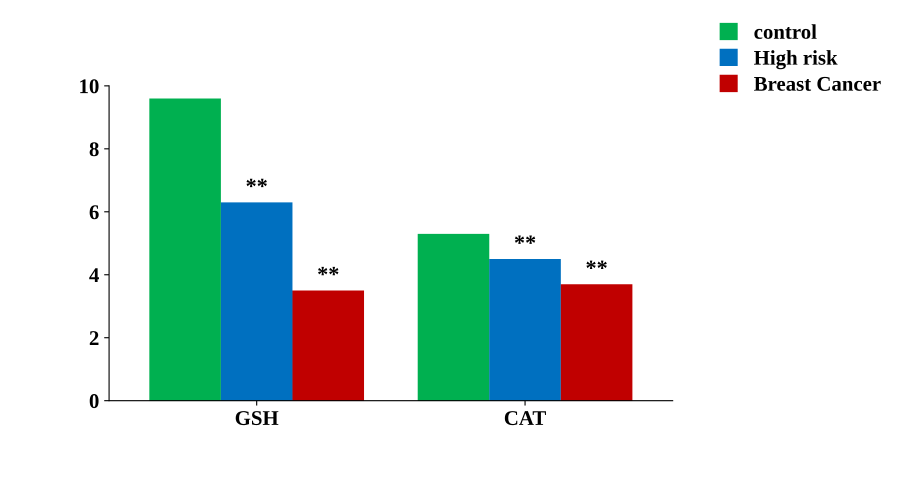 The width and height of the screenshot is (909, 477). Describe the element at coordinates (817, 83) in the screenshot. I see `legend-label: Breast Cancer` at that location.